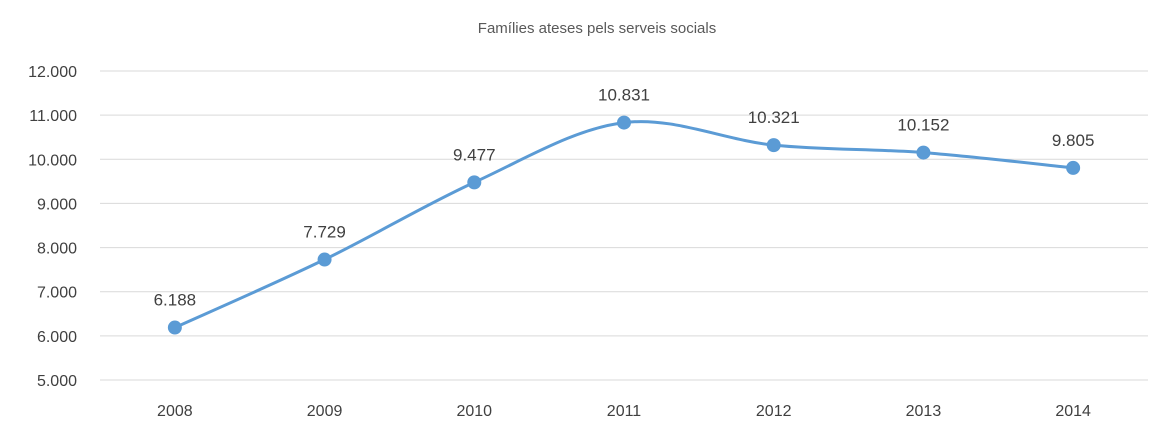 This screenshot has height=421, width=1159. I want to click on data-label: 9.805, so click(1073, 140).